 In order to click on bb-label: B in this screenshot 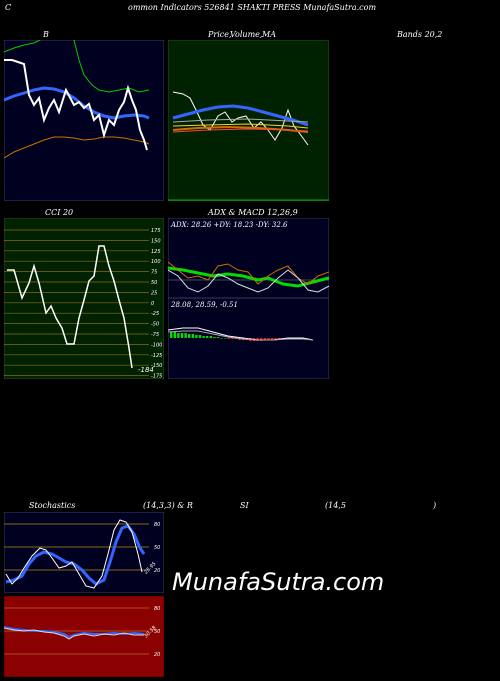, I will do `click(46, 34)`.